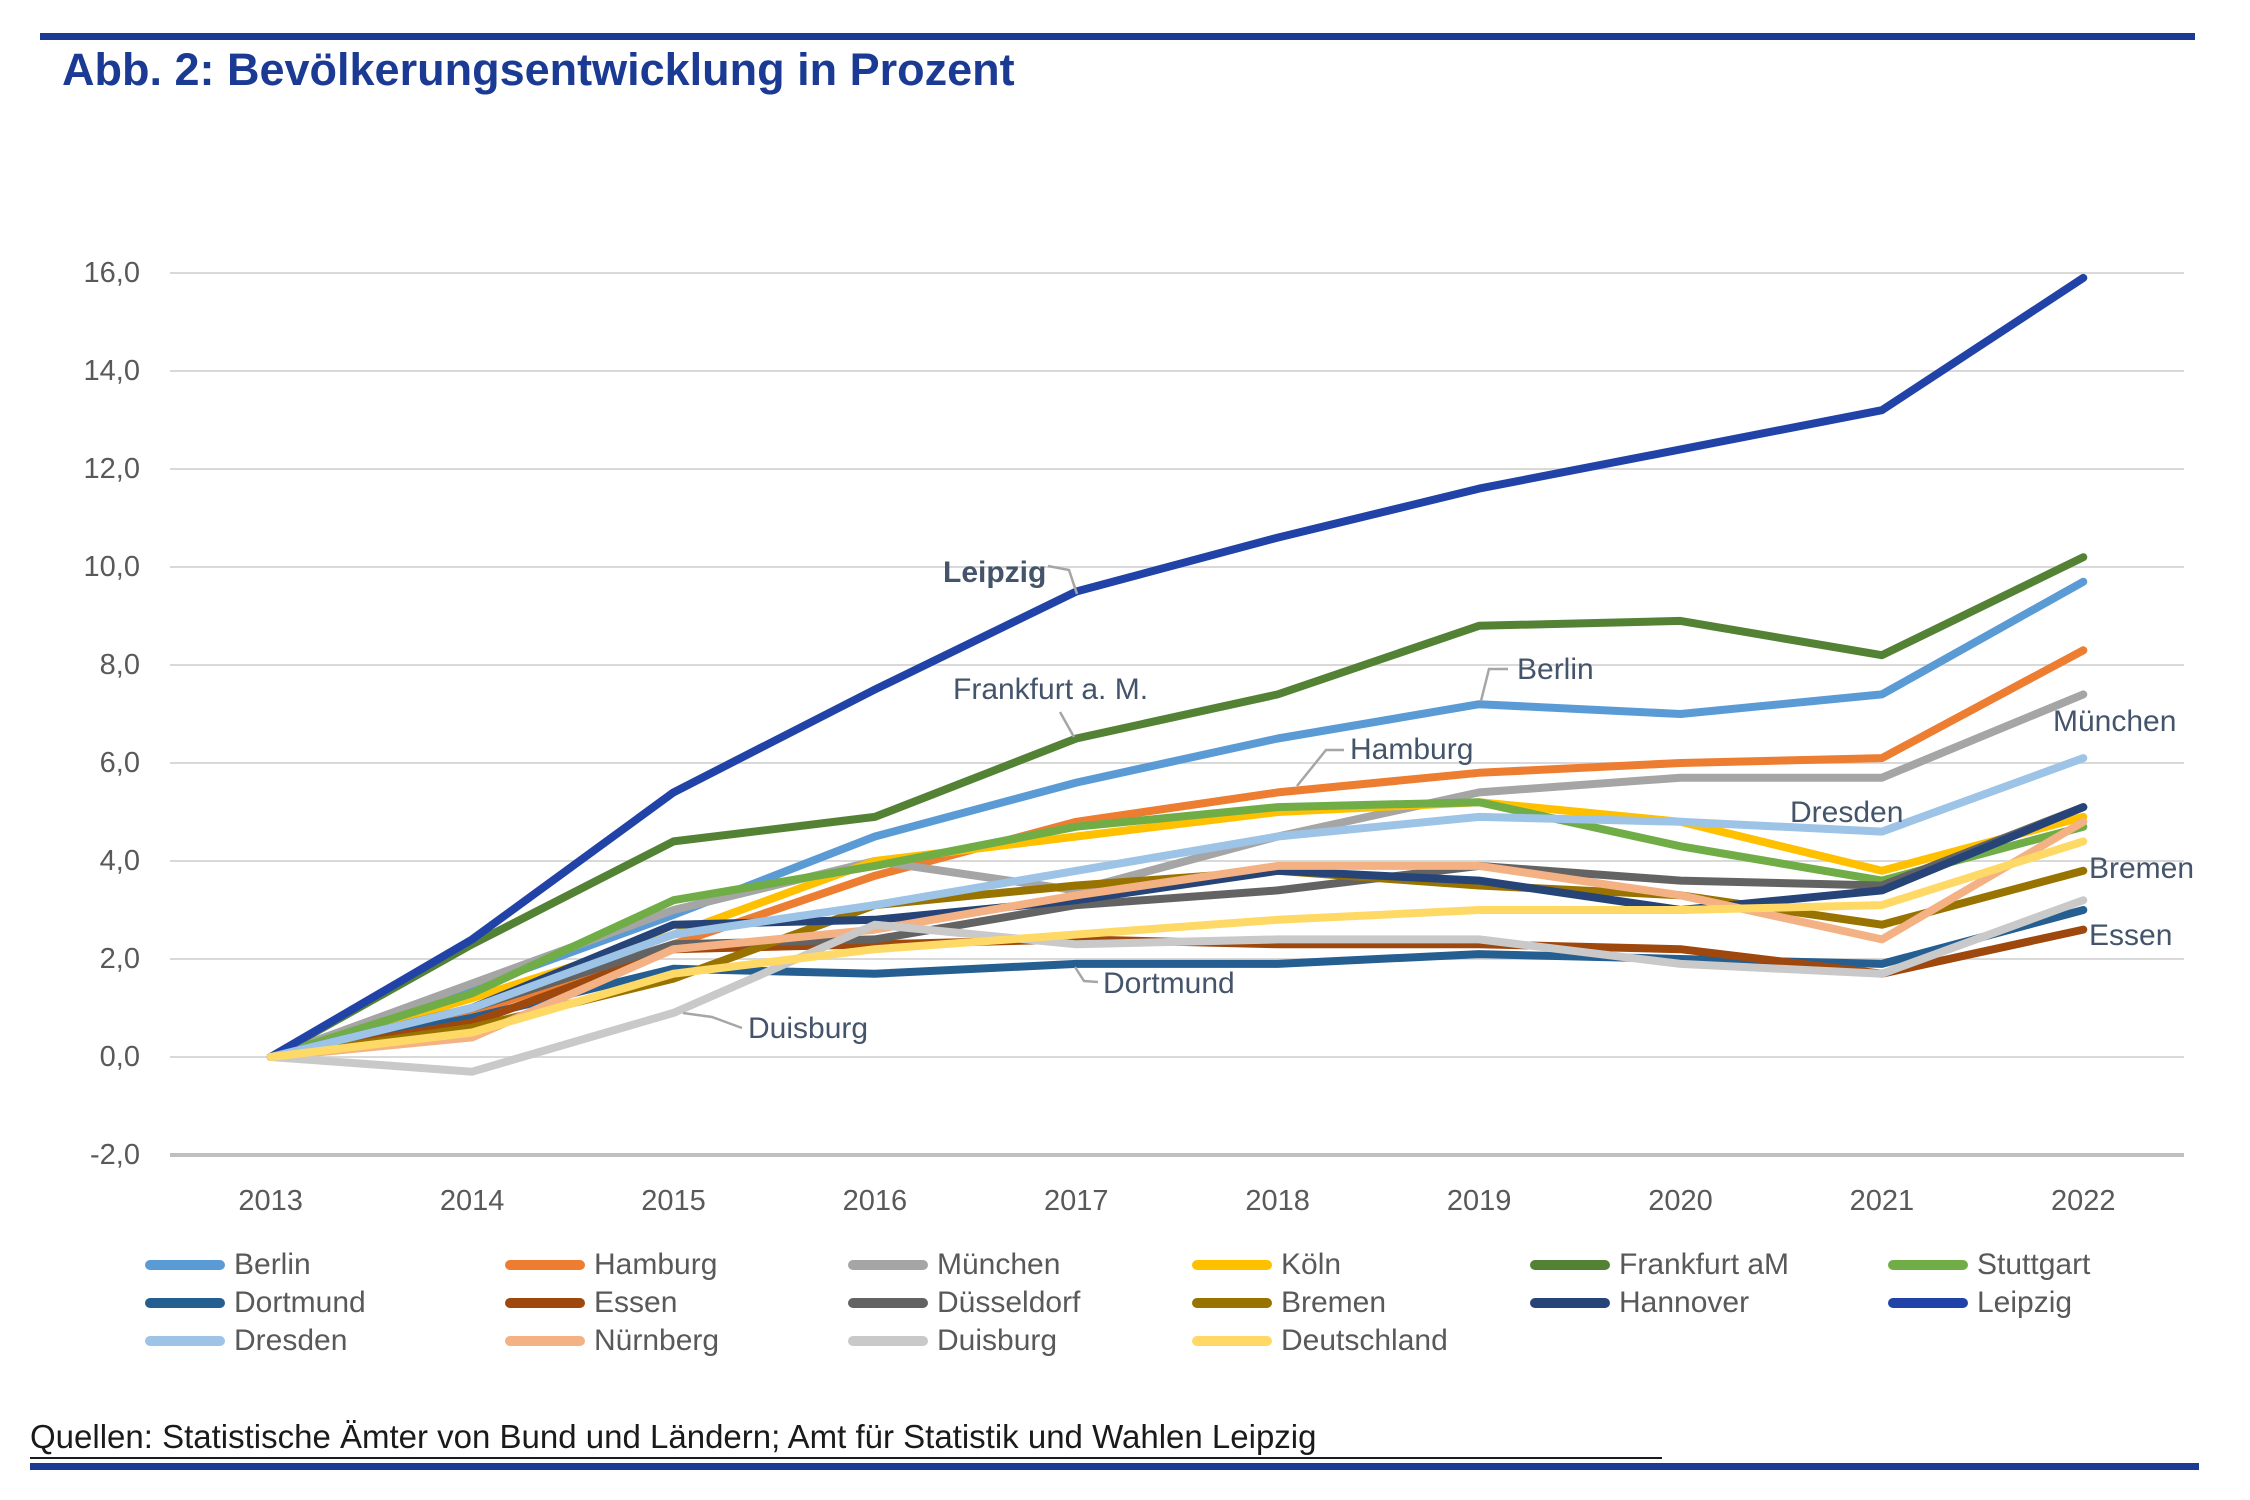 This screenshot has width=2250, height=1500. I want to click on legend-item-n-rnberg: Nürnberg, so click(612, 1341).